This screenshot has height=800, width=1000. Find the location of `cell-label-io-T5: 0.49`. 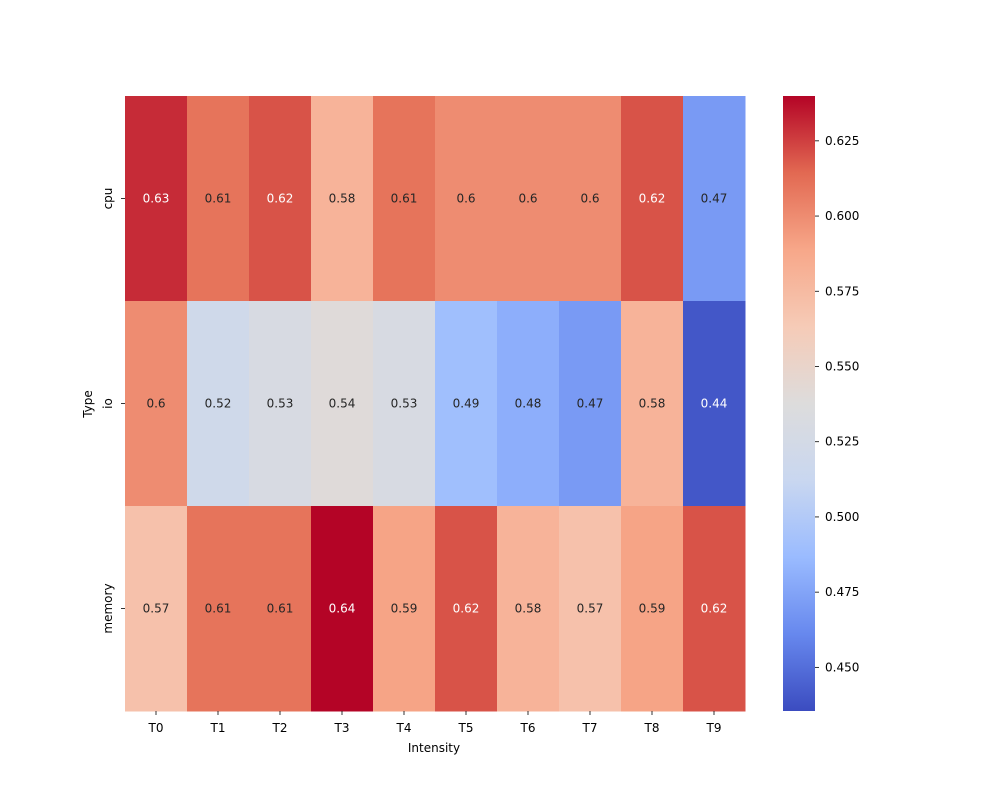

cell-label-io-T5: 0.49 is located at coordinates (466, 404).